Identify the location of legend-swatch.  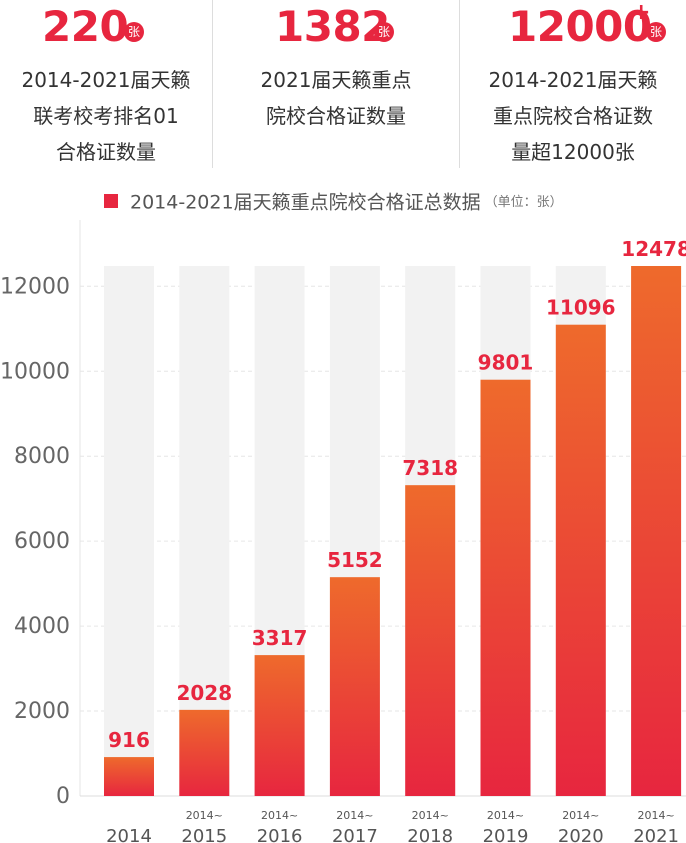
(111, 200).